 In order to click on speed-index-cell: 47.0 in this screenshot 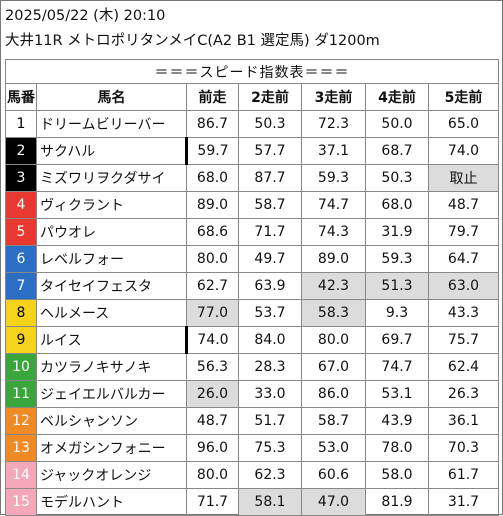, I will do `click(333, 502)`.